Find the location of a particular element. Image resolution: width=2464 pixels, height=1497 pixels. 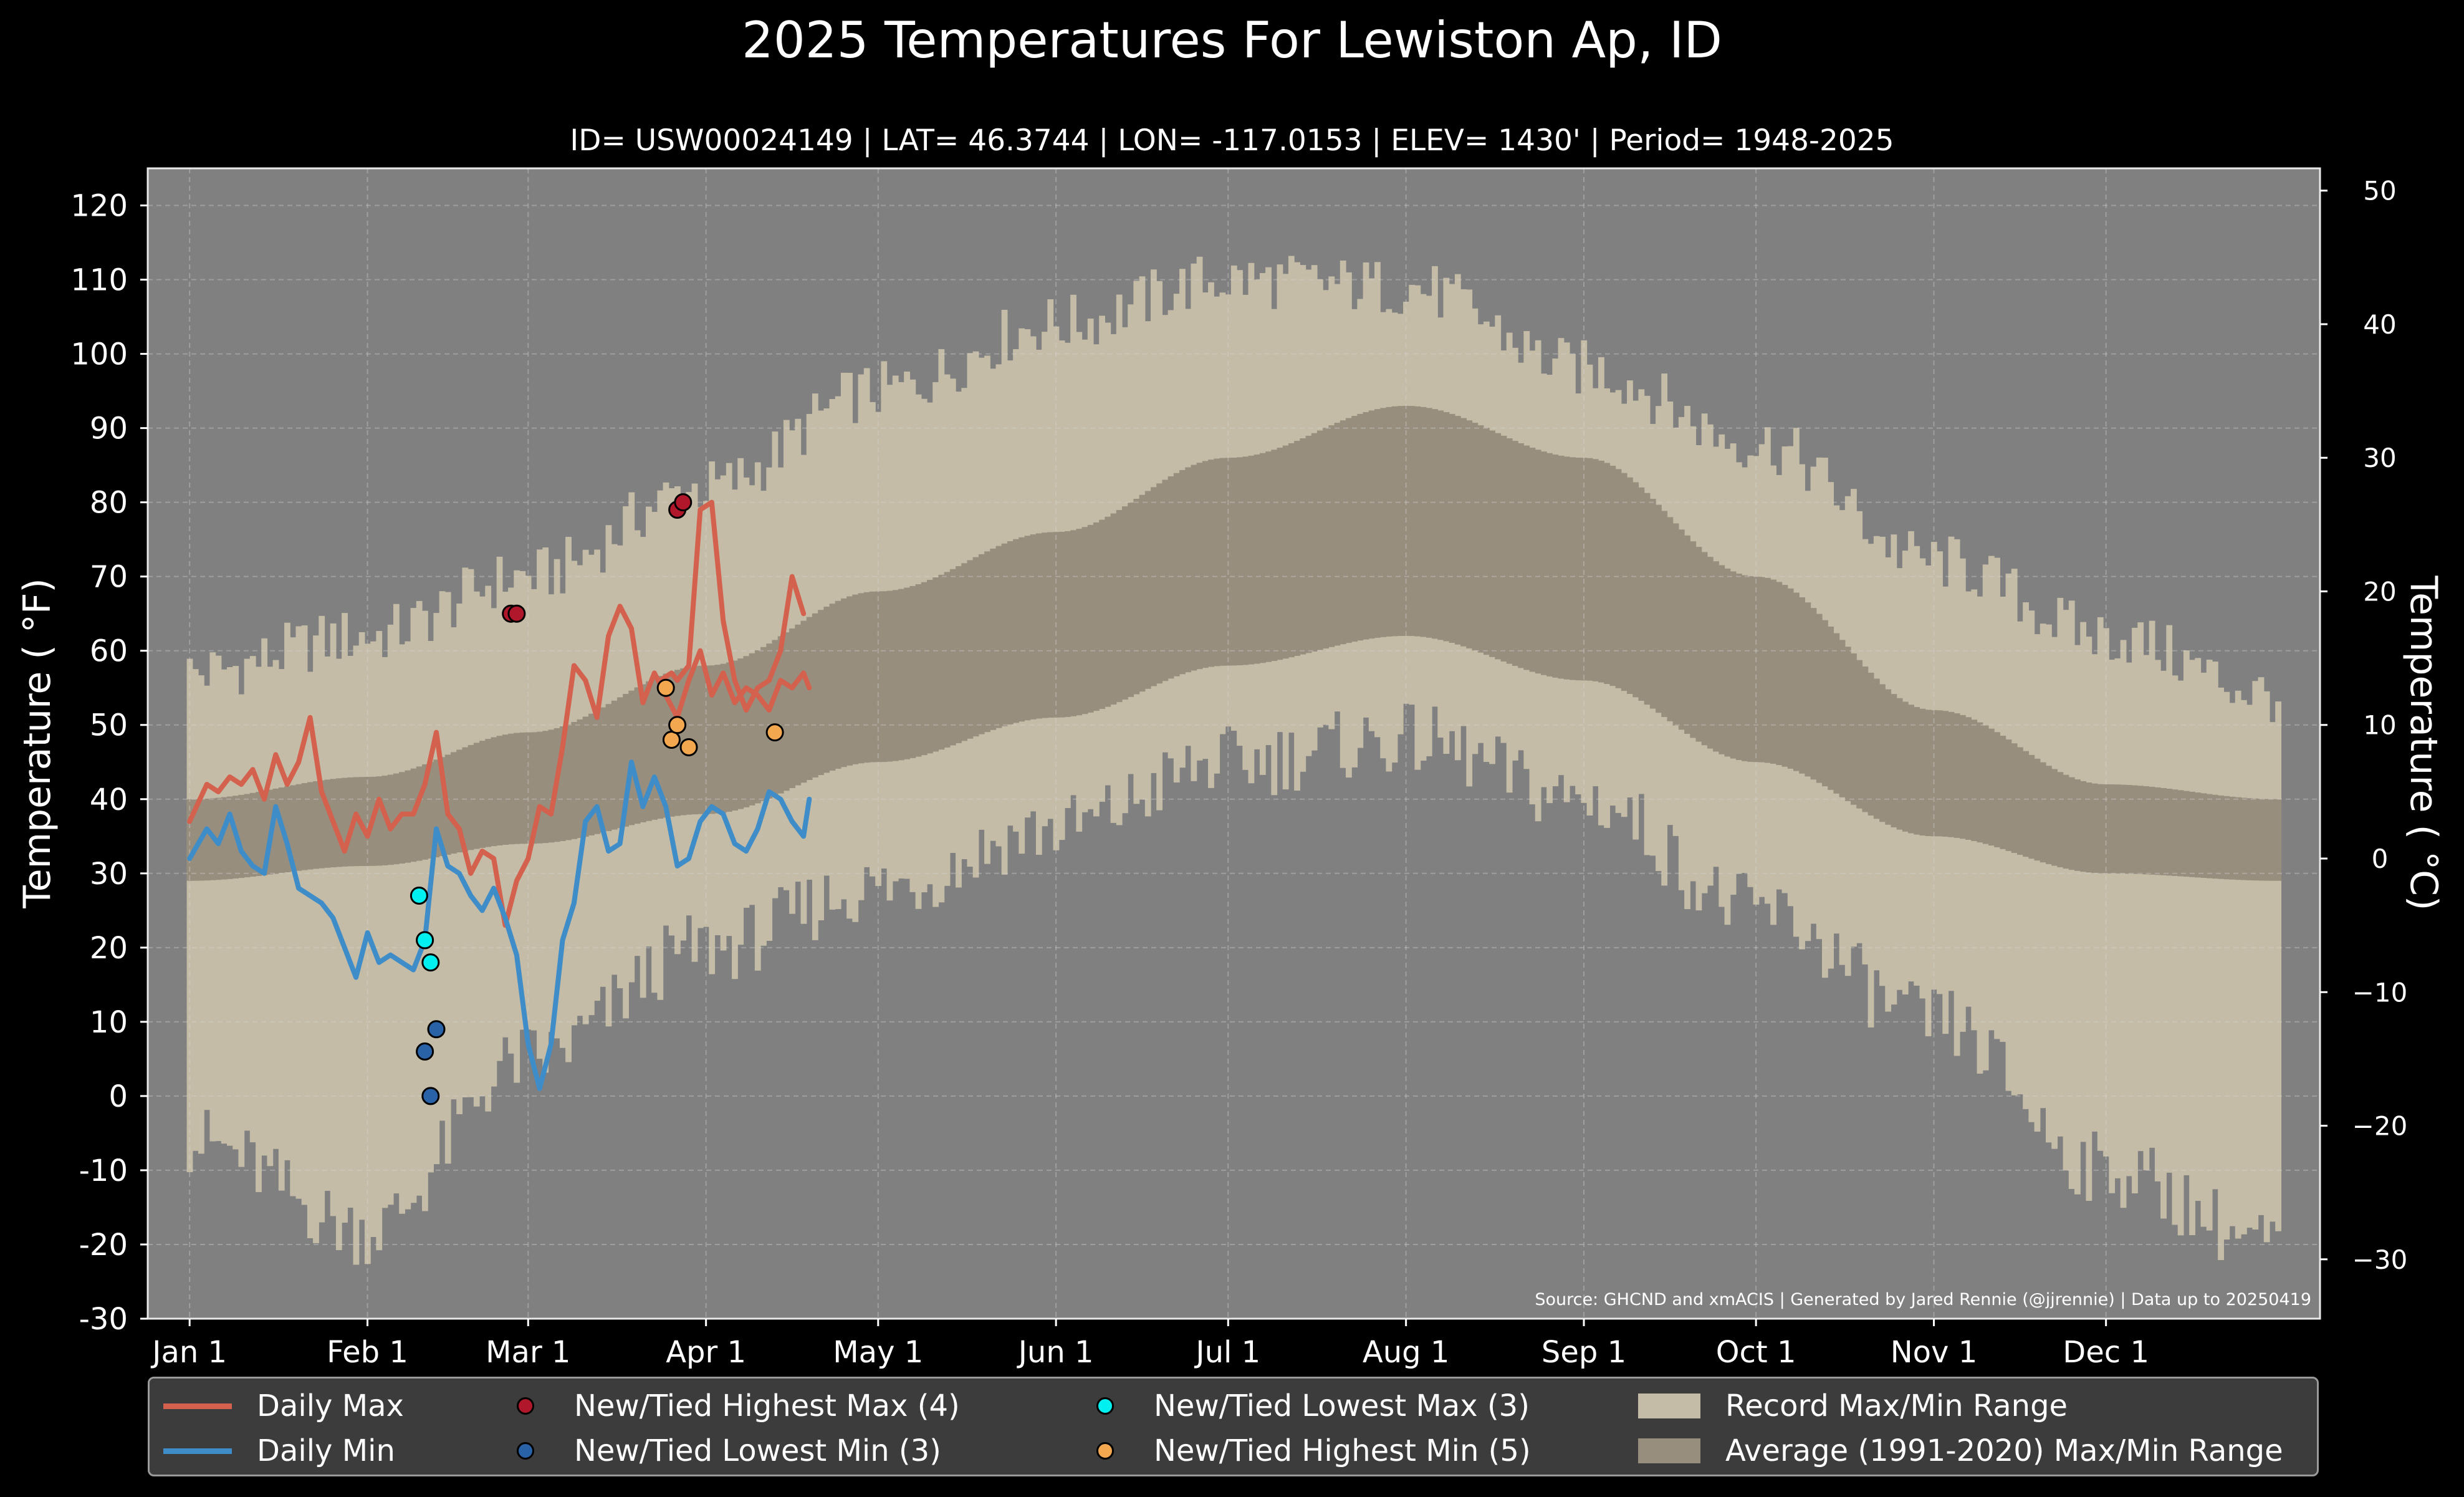

legend-label: New/Tied Highest Max (4) is located at coordinates (767, 1406).